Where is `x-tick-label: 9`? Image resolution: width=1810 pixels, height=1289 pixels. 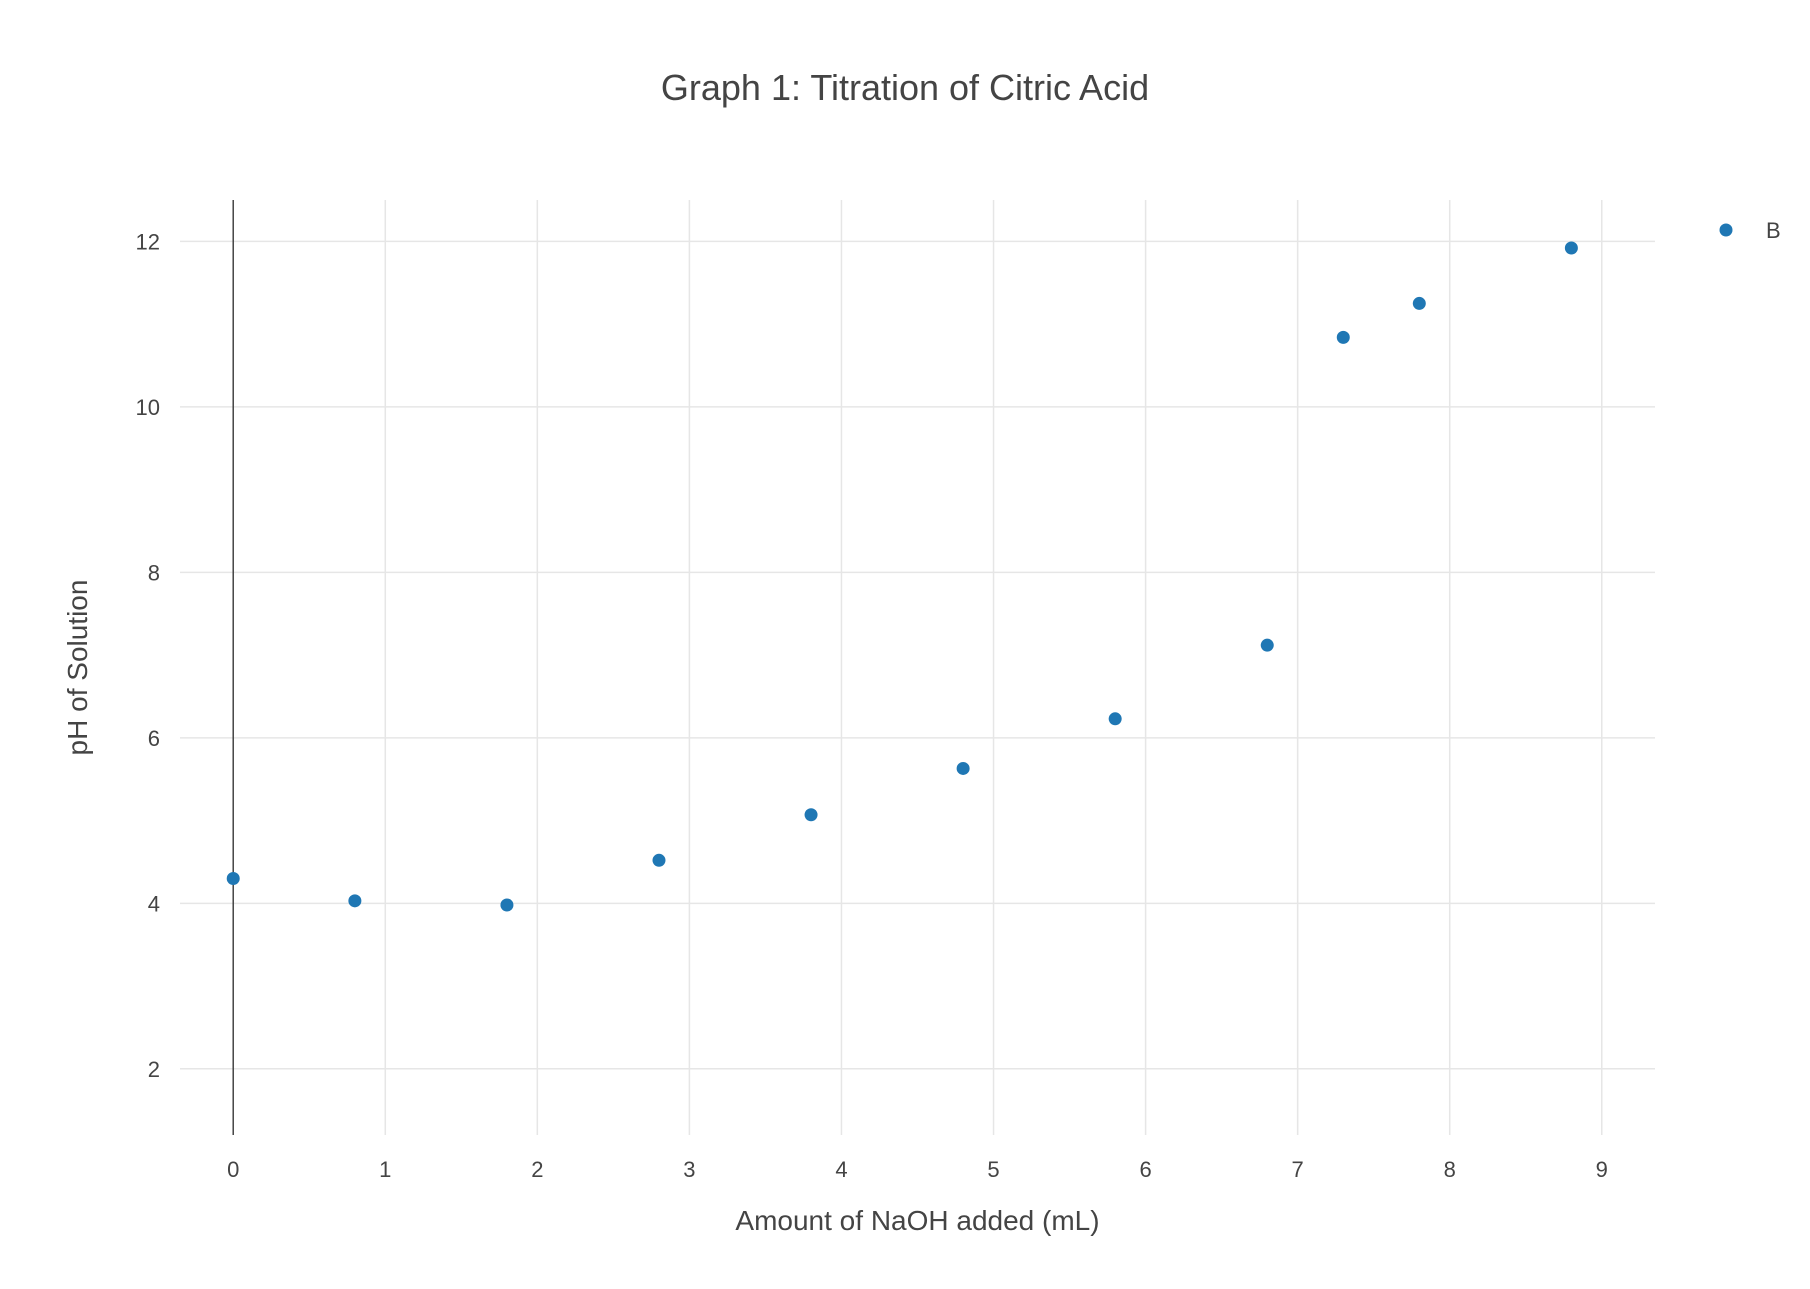 x-tick-label: 9 is located at coordinates (1602, 1169).